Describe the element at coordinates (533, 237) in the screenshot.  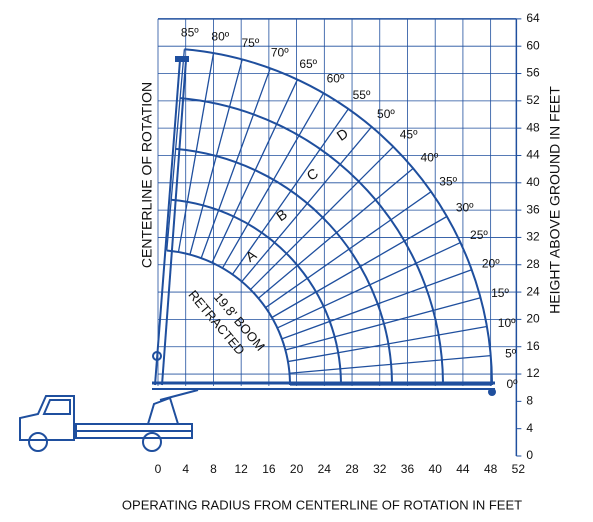
I see `y-tick-label: 32` at that location.